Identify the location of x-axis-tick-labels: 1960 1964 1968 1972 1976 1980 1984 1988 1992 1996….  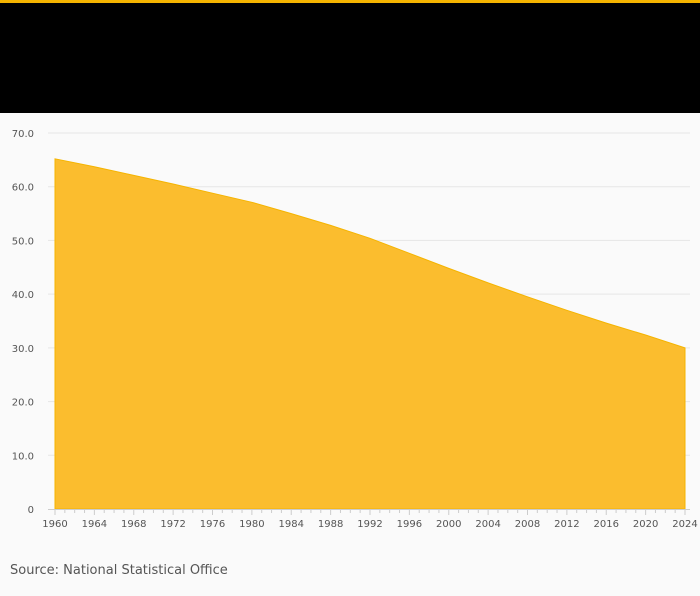
(369, 524).